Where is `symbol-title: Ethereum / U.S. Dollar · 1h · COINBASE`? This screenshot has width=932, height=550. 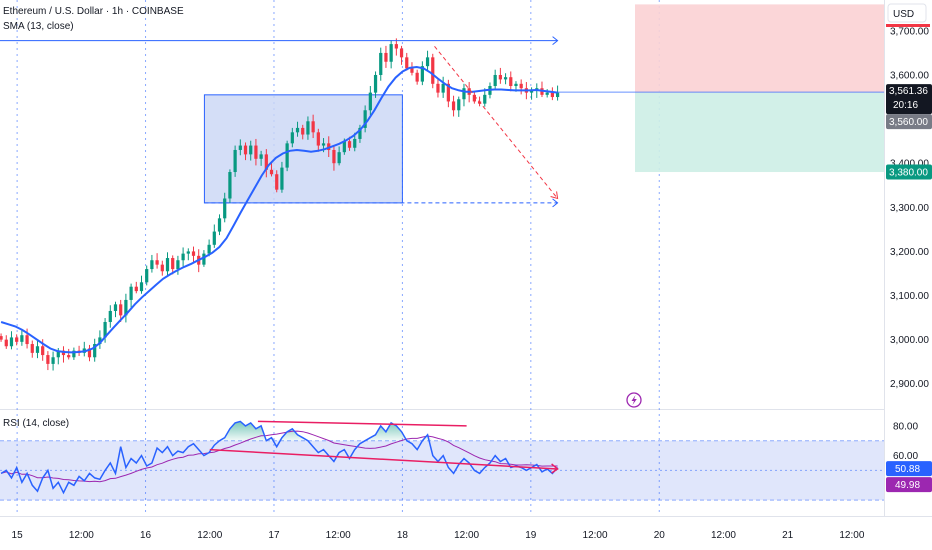
symbol-title: Ethereum / U.S. Dollar · 1h · COINBASE is located at coordinates (93, 11).